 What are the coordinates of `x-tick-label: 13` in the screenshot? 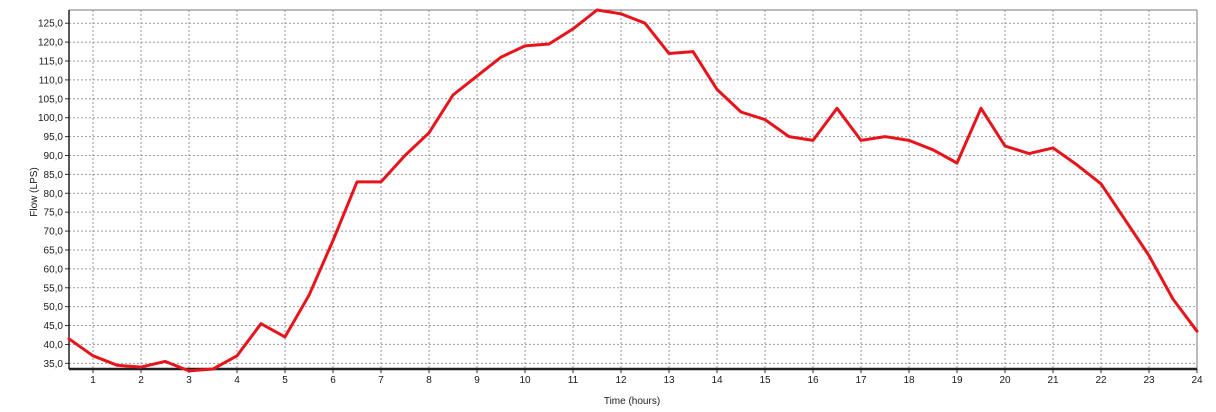 It's located at (669, 380).